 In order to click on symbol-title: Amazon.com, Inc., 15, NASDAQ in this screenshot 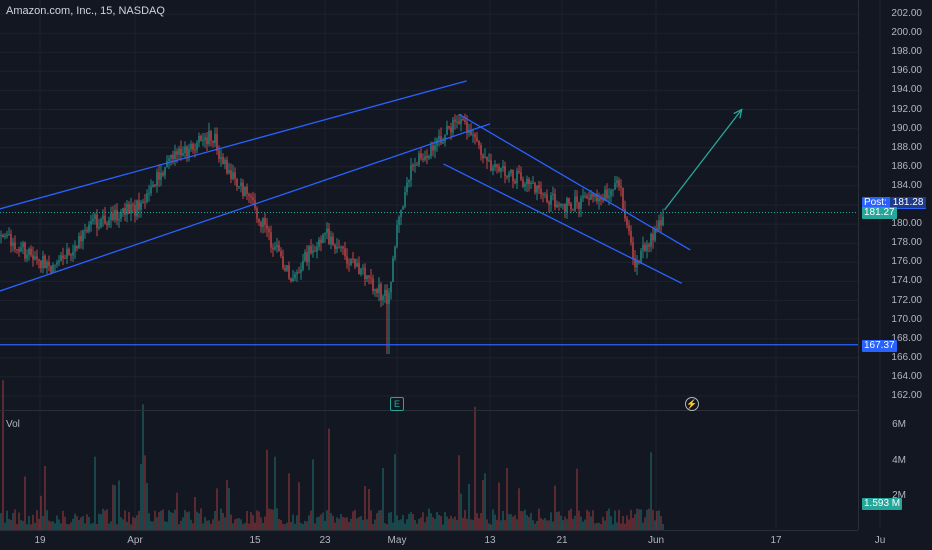, I will do `click(85, 11)`.